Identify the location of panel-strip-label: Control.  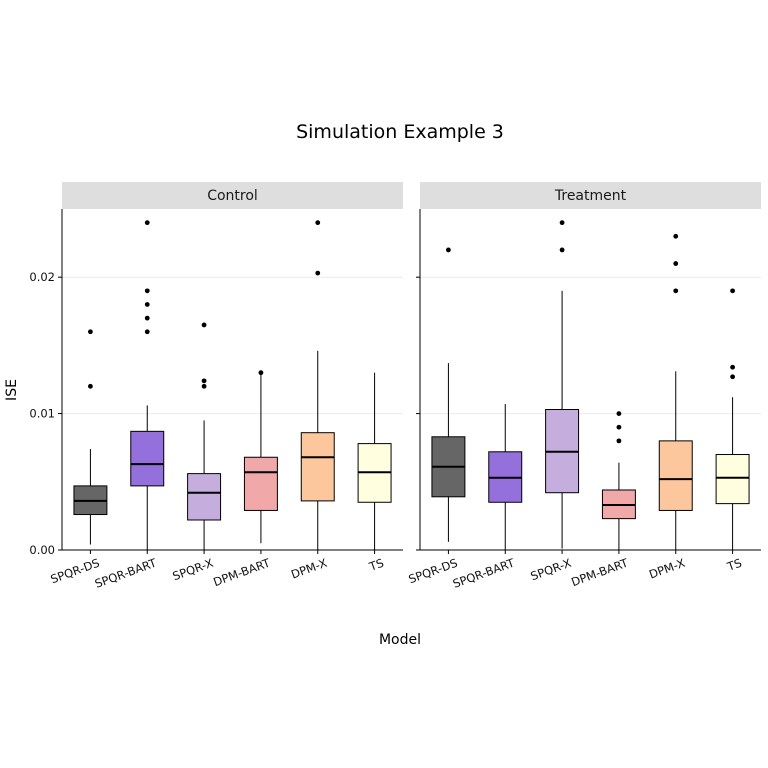
(232, 196).